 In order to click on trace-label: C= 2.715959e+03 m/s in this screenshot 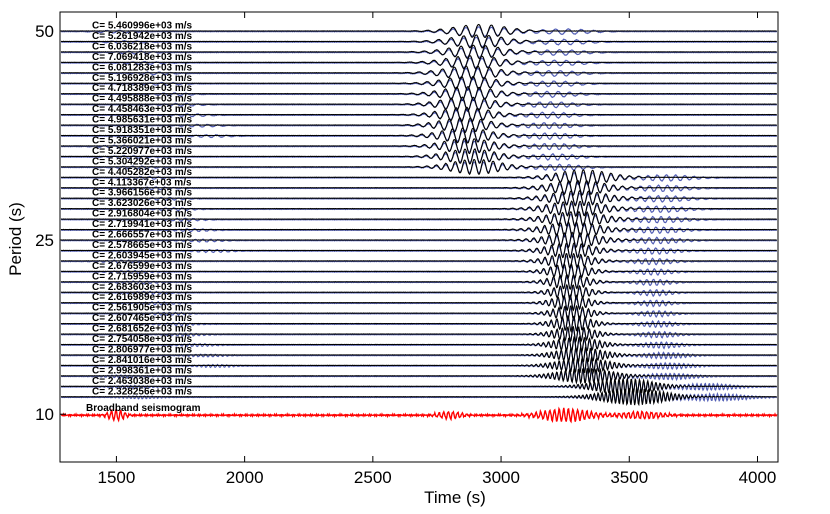, I will do `click(142, 276)`.